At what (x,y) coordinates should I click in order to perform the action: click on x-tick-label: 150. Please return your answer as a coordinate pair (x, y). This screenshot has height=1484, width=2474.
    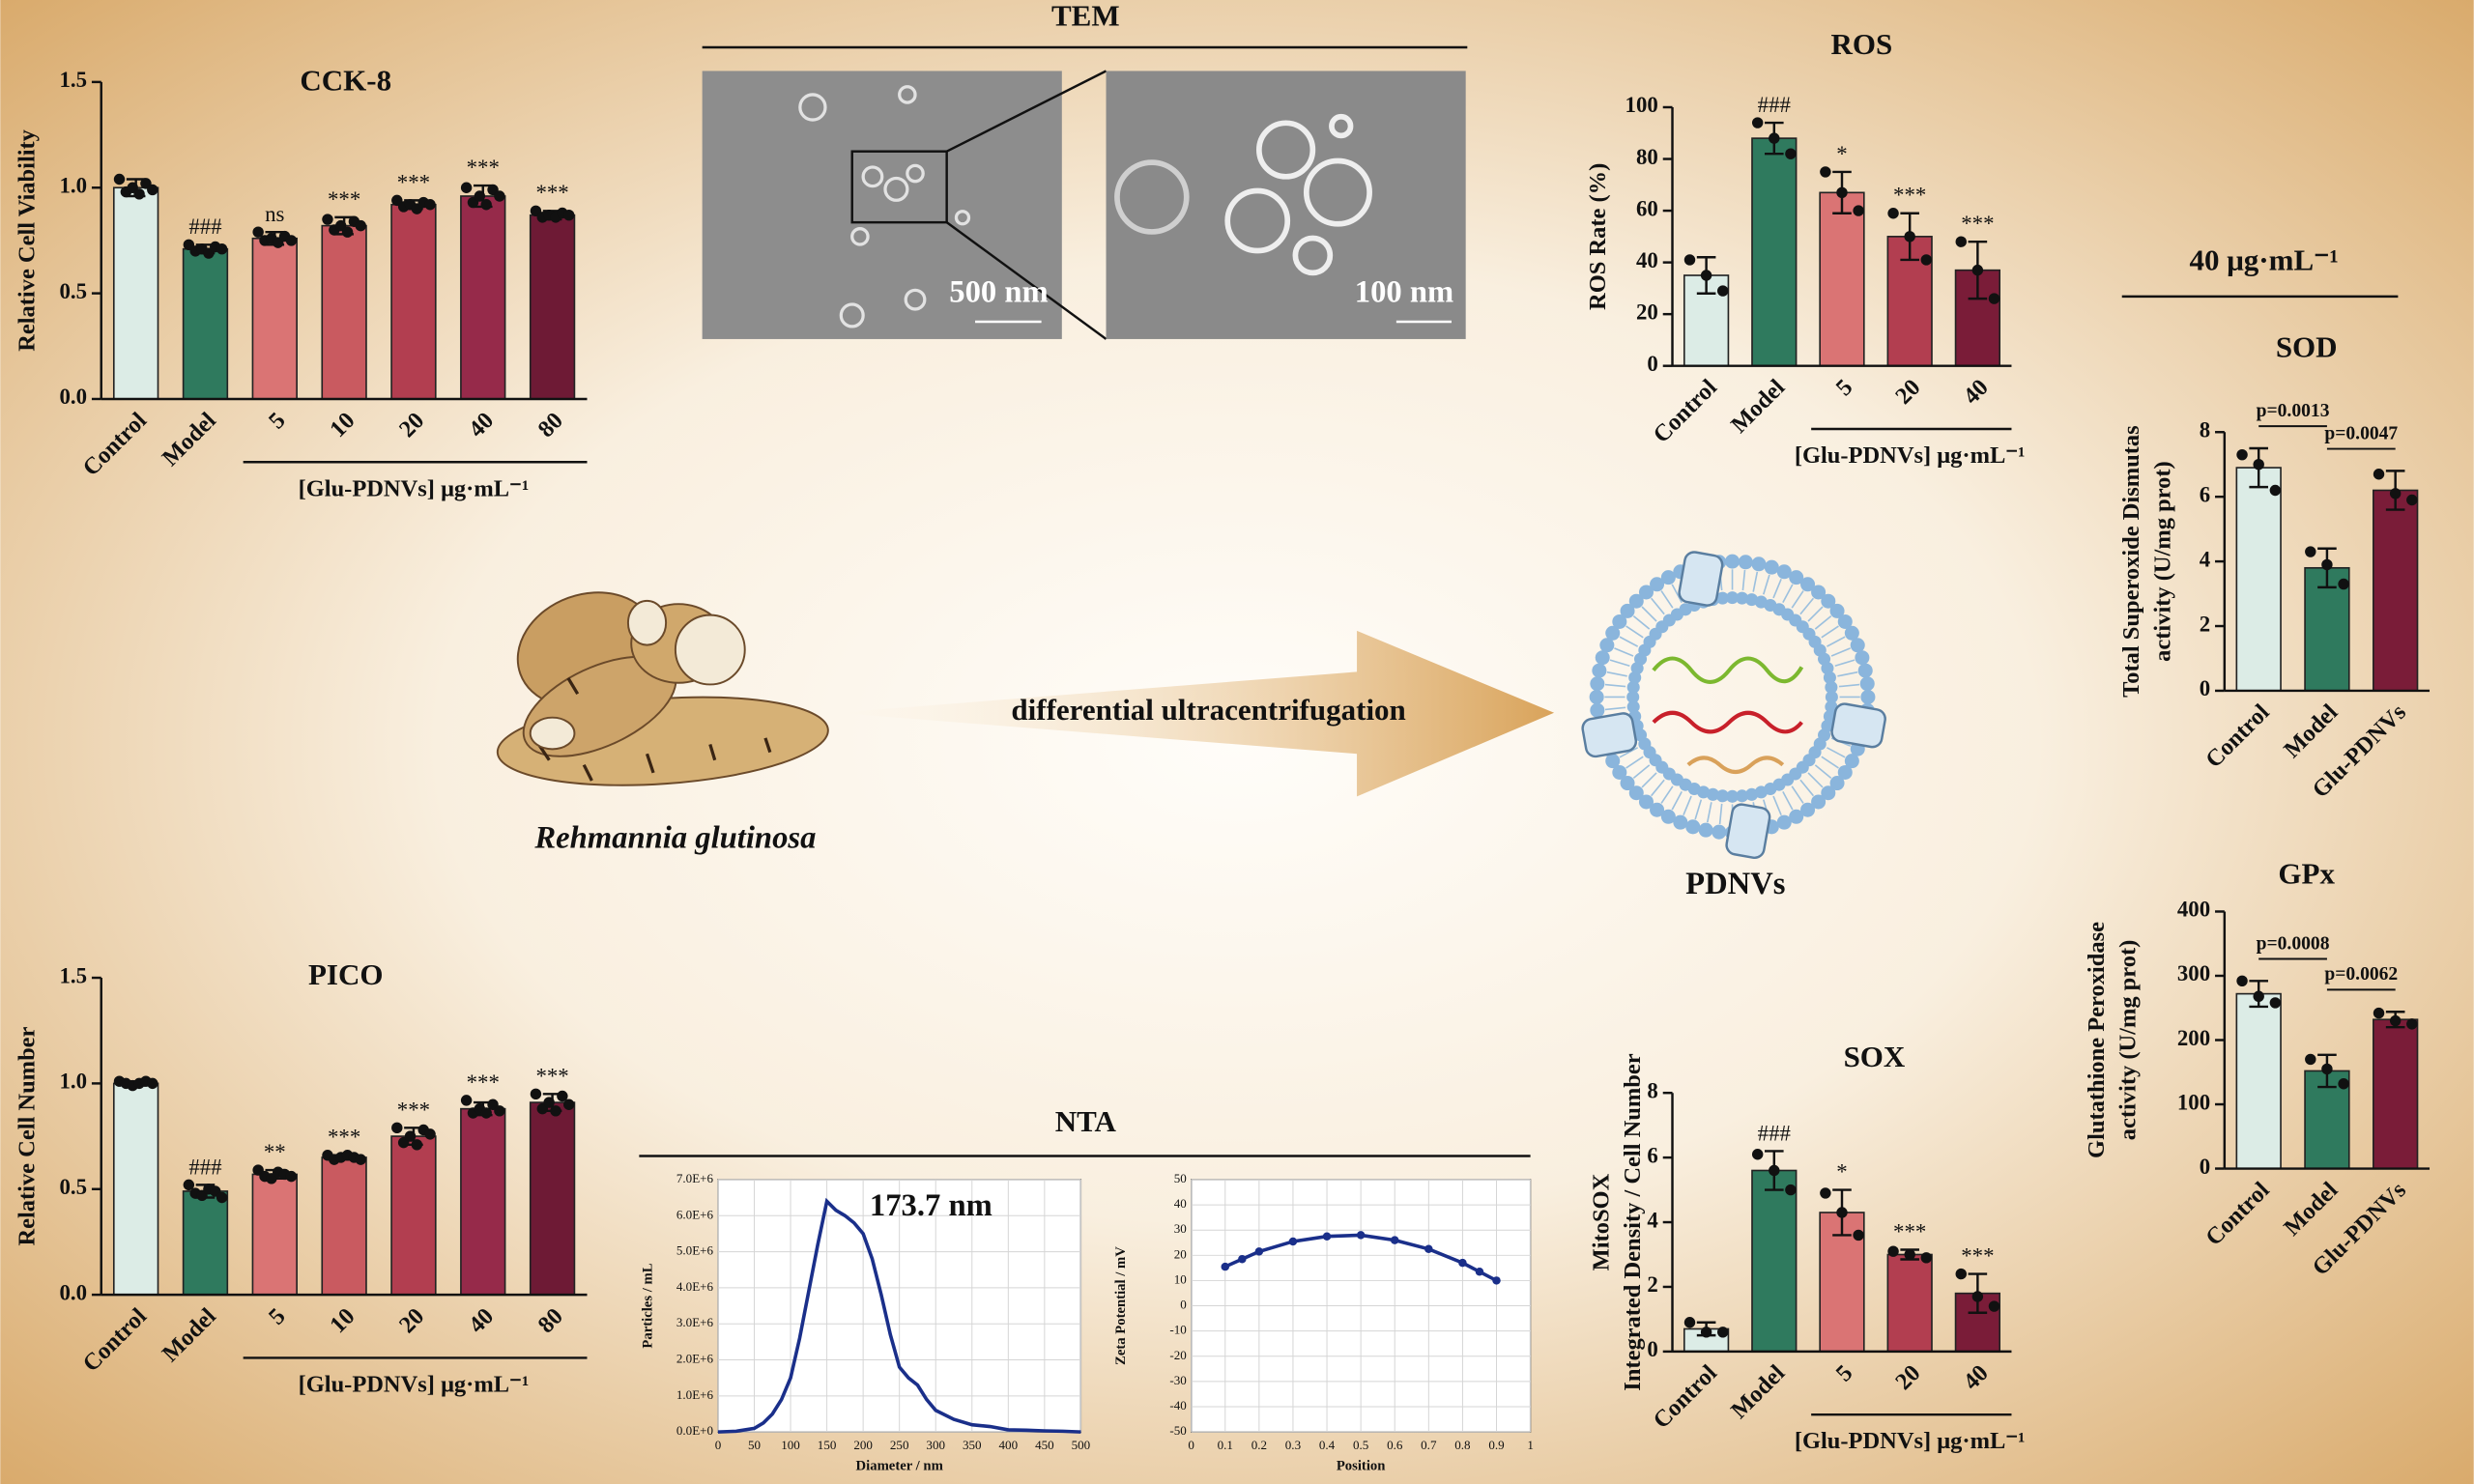
    Looking at the image, I should click on (827, 1445).